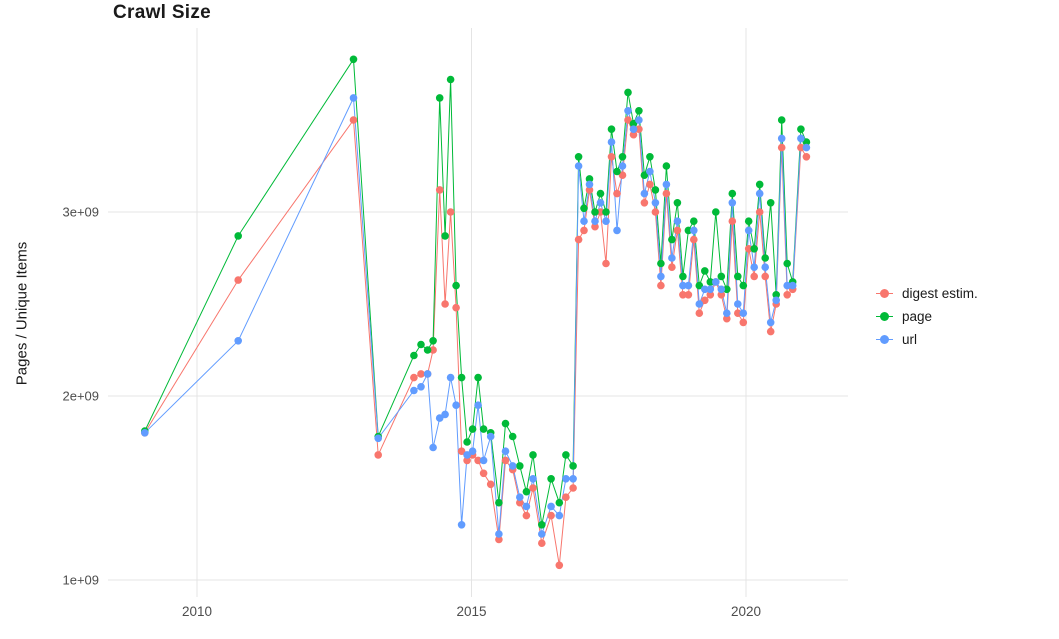  What do you see at coordinates (884, 316) in the screenshot?
I see `legend-key-dot` at bounding box center [884, 316].